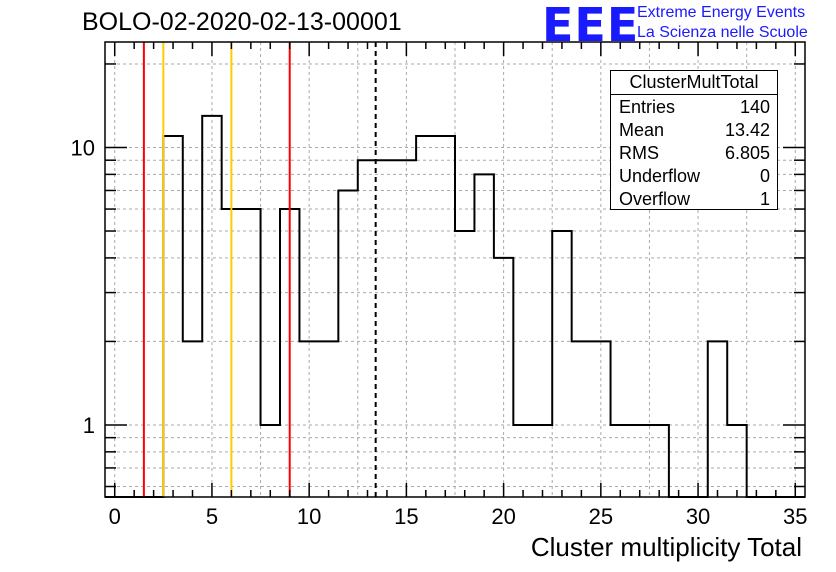 The image size is (836, 572). What do you see at coordinates (722, 32) in the screenshot?
I see `logo-line-2: La Scienza nelle Scuole` at bounding box center [722, 32].